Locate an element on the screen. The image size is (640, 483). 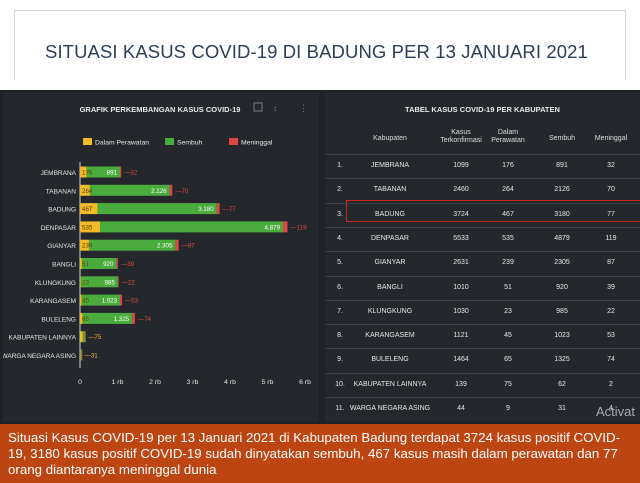
category-label-6: KLUNGKUNG is located at coordinates (55, 283).